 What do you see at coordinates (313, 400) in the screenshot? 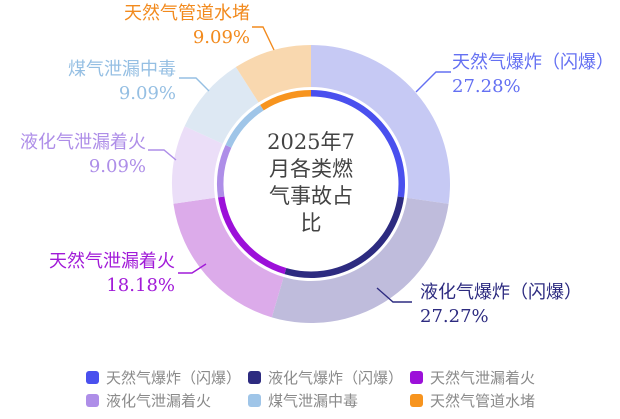
I see `legend-label: 煤气泄漏中毒` at bounding box center [313, 400].